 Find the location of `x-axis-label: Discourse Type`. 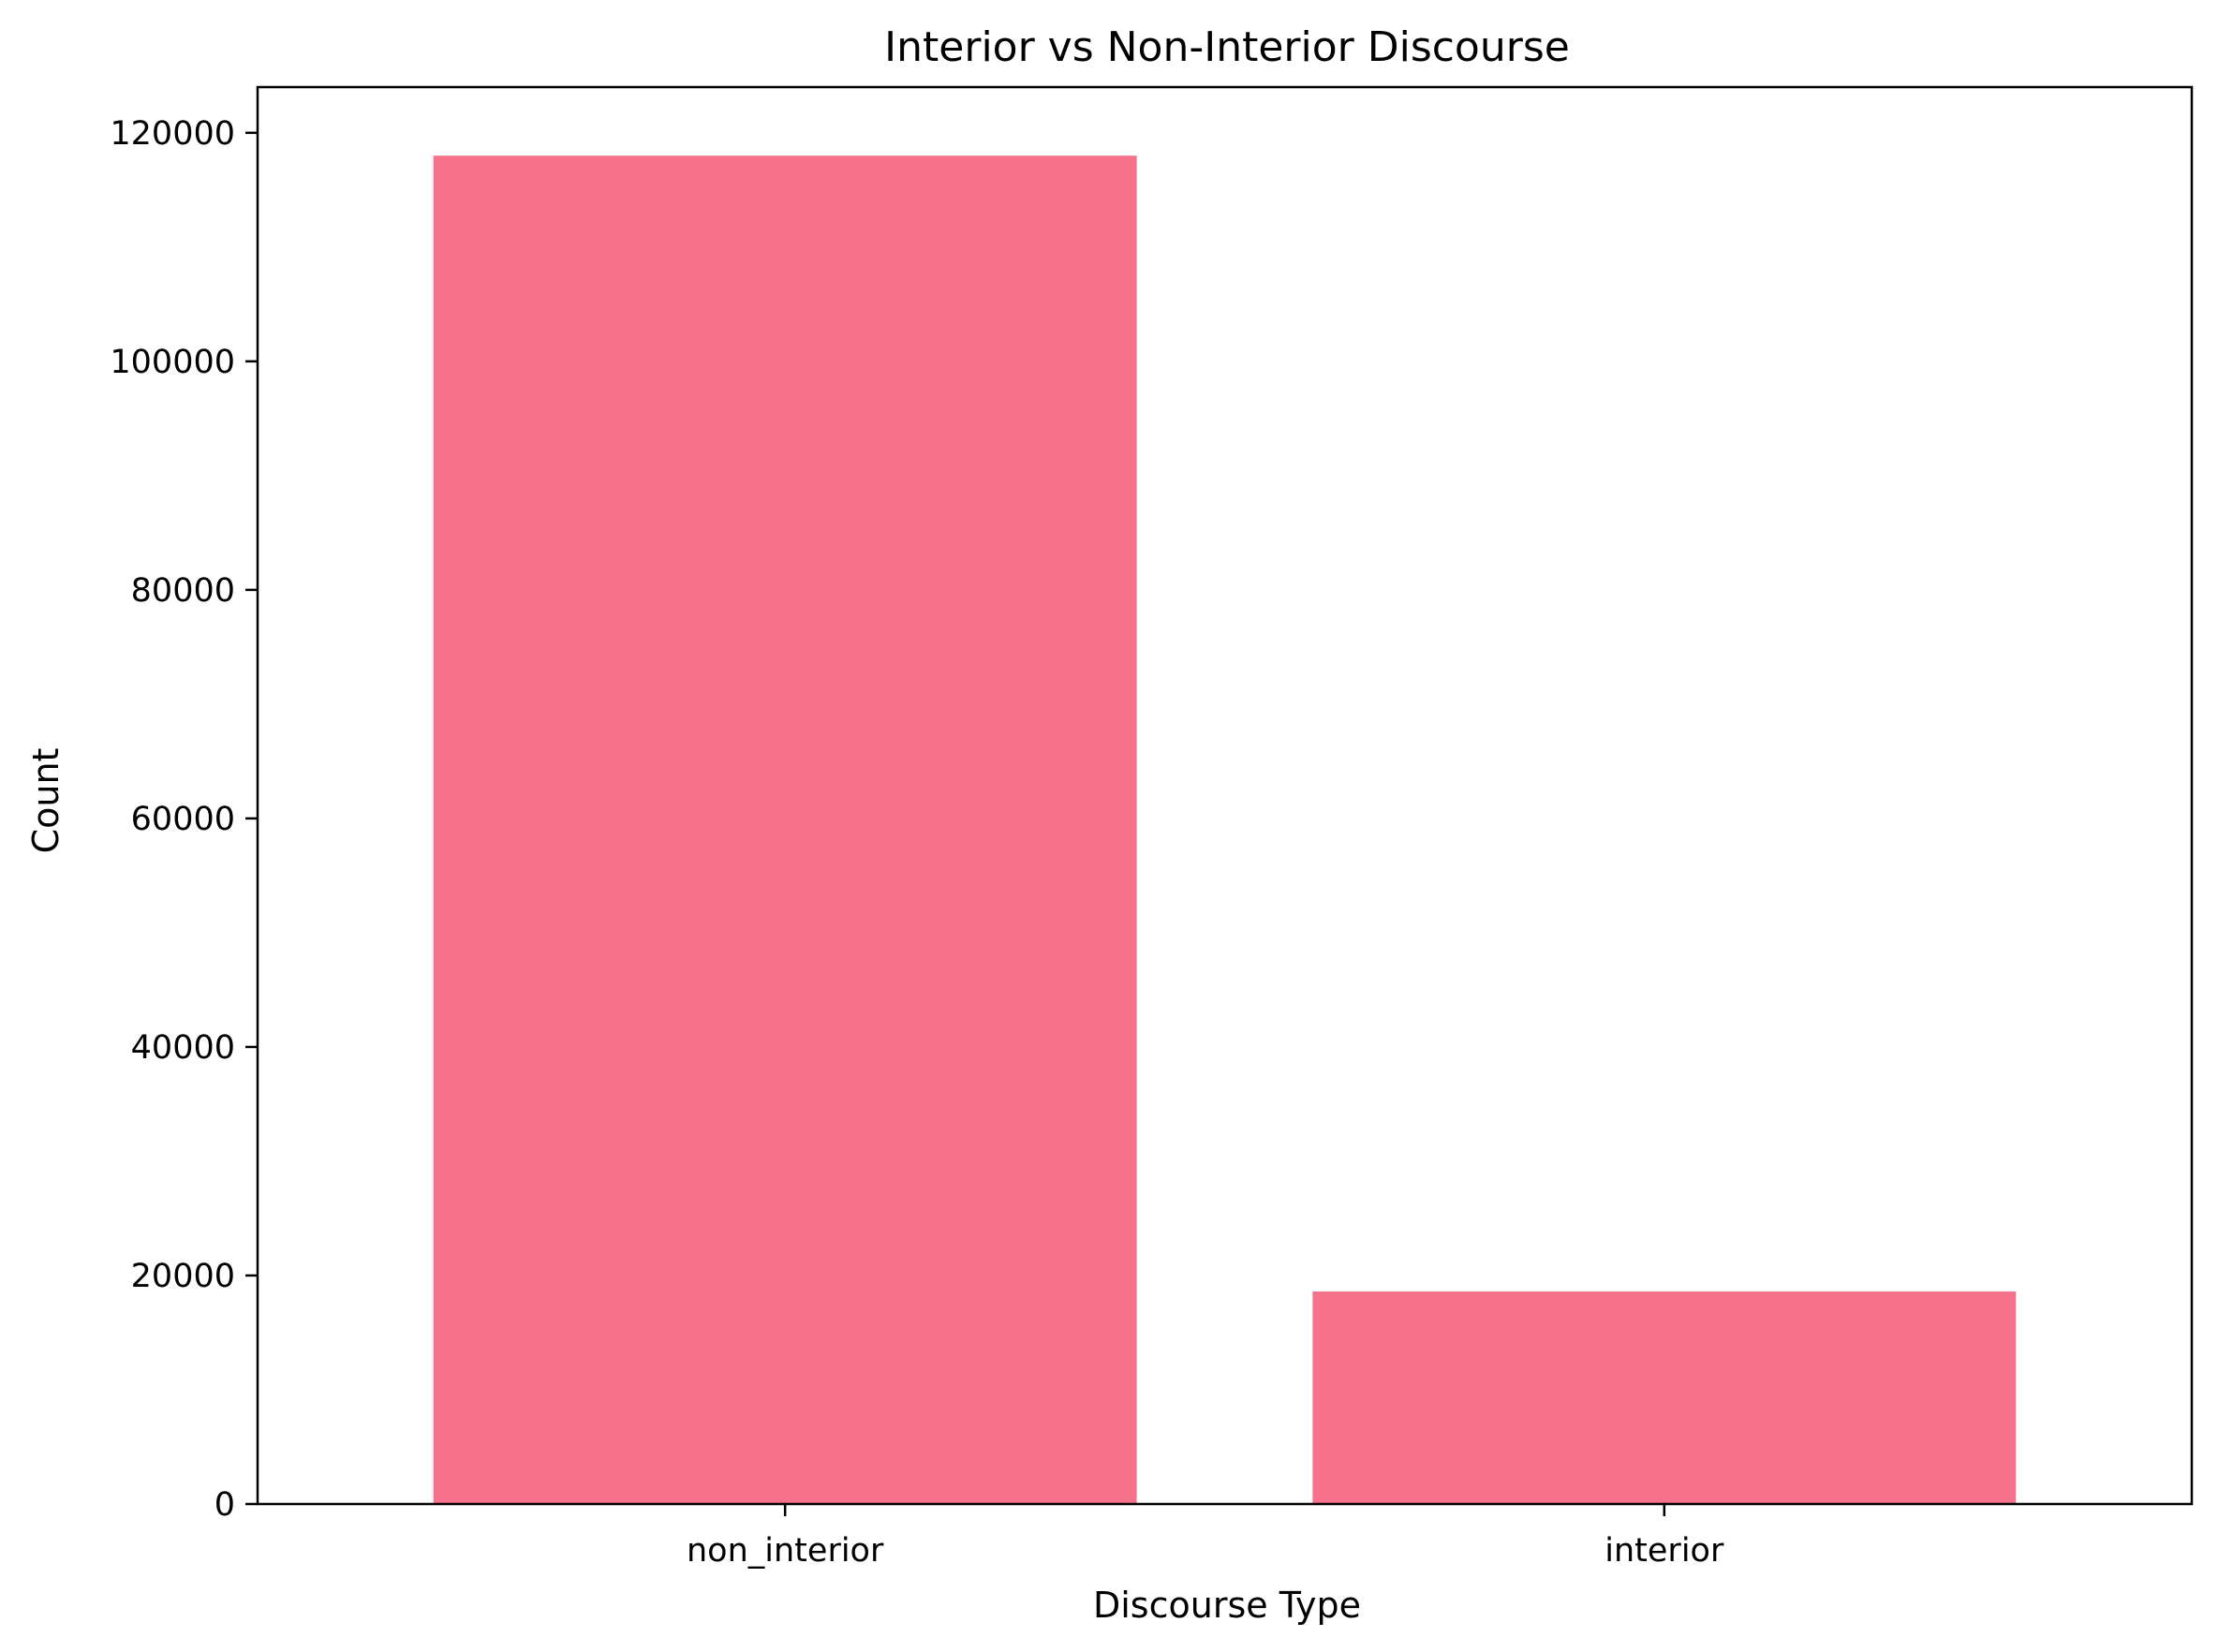

x-axis-label: Discourse Type is located at coordinates (1227, 1605).